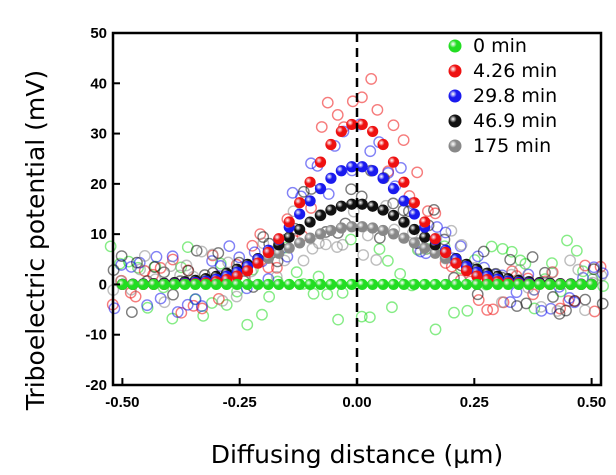 This screenshot has width=616, height=475. What do you see at coordinates (102, 209) in the screenshot?
I see `y-axis: -20 -10 0 10 20 30 40 50` at bounding box center [102, 209].